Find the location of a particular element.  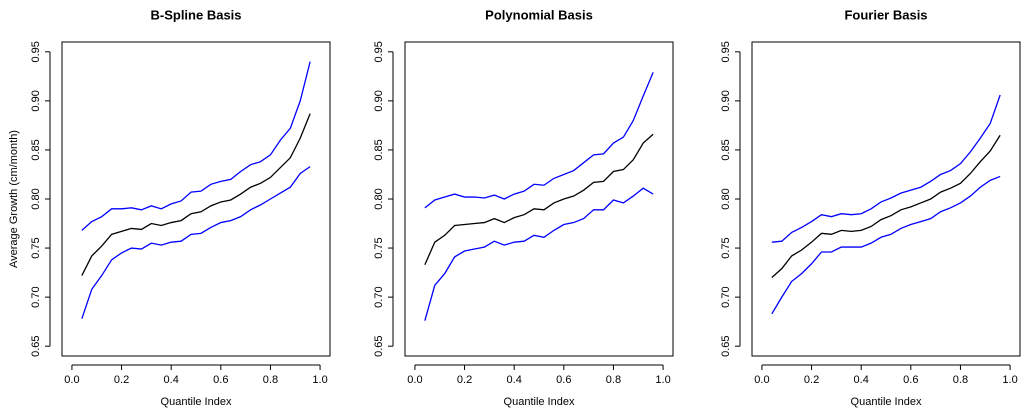

panel-title: B-Spline Basis is located at coordinates (195, 14).